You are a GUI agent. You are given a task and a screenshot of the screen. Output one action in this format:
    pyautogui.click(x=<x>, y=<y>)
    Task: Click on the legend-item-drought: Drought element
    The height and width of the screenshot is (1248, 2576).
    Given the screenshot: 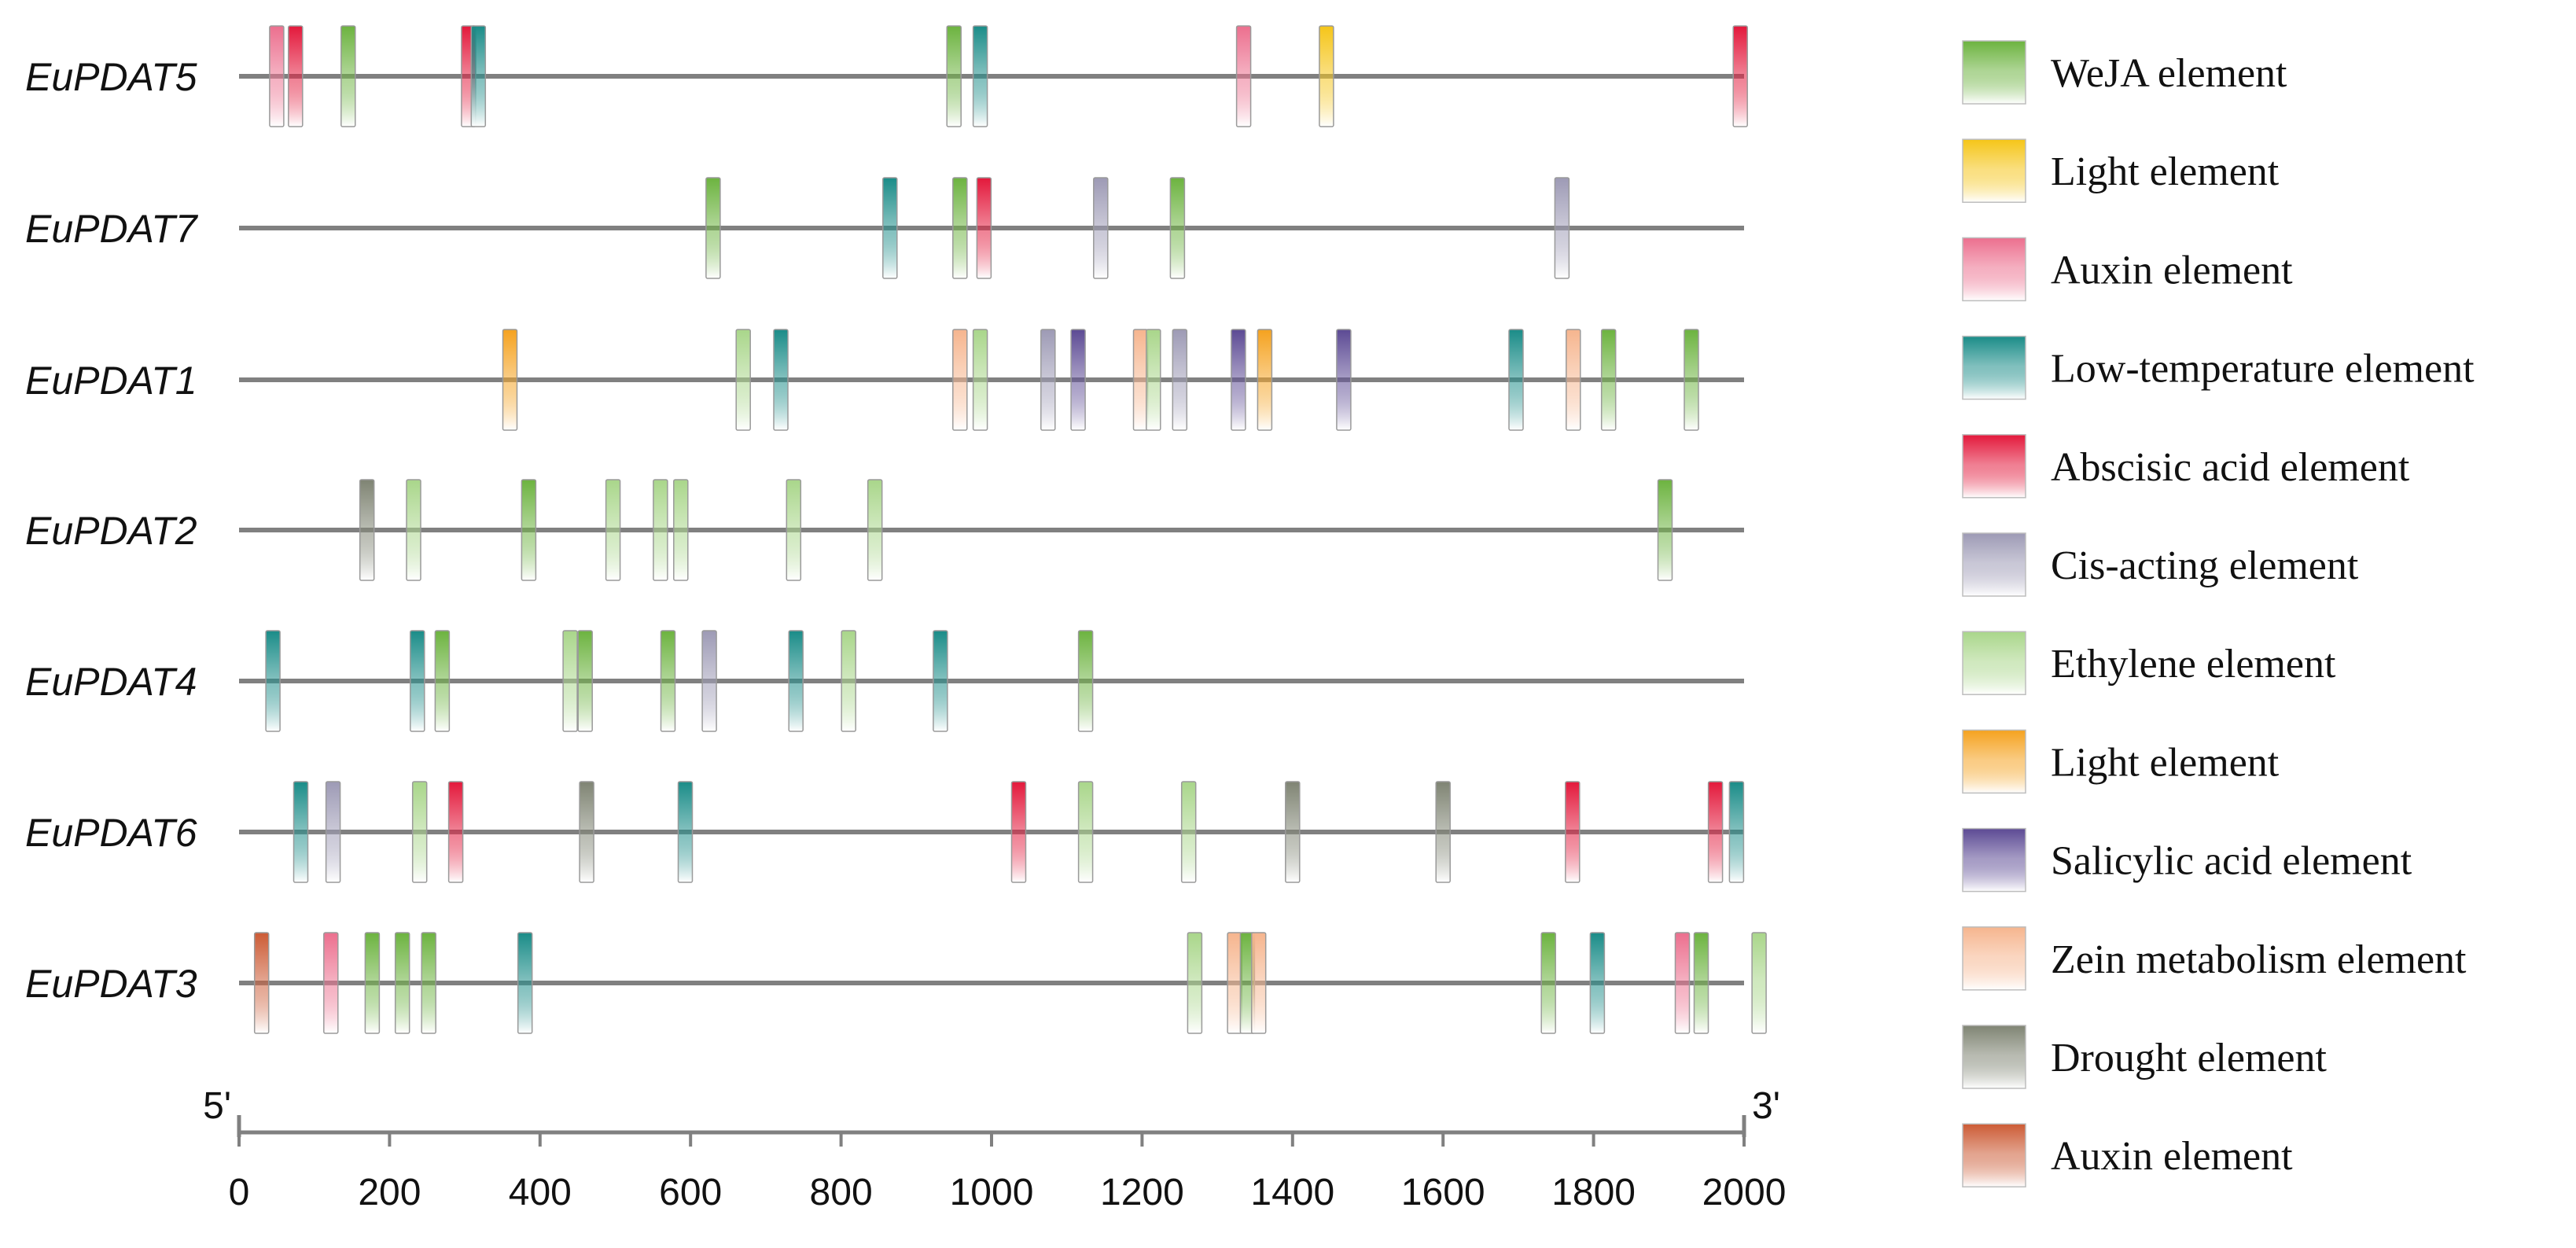 What is the action you would take?
    pyautogui.click(x=2144, y=1057)
    